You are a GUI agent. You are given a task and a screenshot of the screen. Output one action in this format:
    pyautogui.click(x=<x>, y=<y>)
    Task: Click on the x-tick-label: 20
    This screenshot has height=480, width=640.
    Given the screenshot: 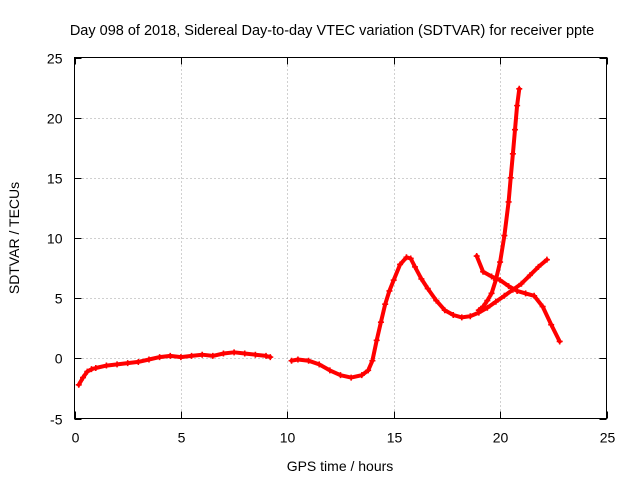 What is the action you would take?
    pyautogui.click(x=501, y=438)
    